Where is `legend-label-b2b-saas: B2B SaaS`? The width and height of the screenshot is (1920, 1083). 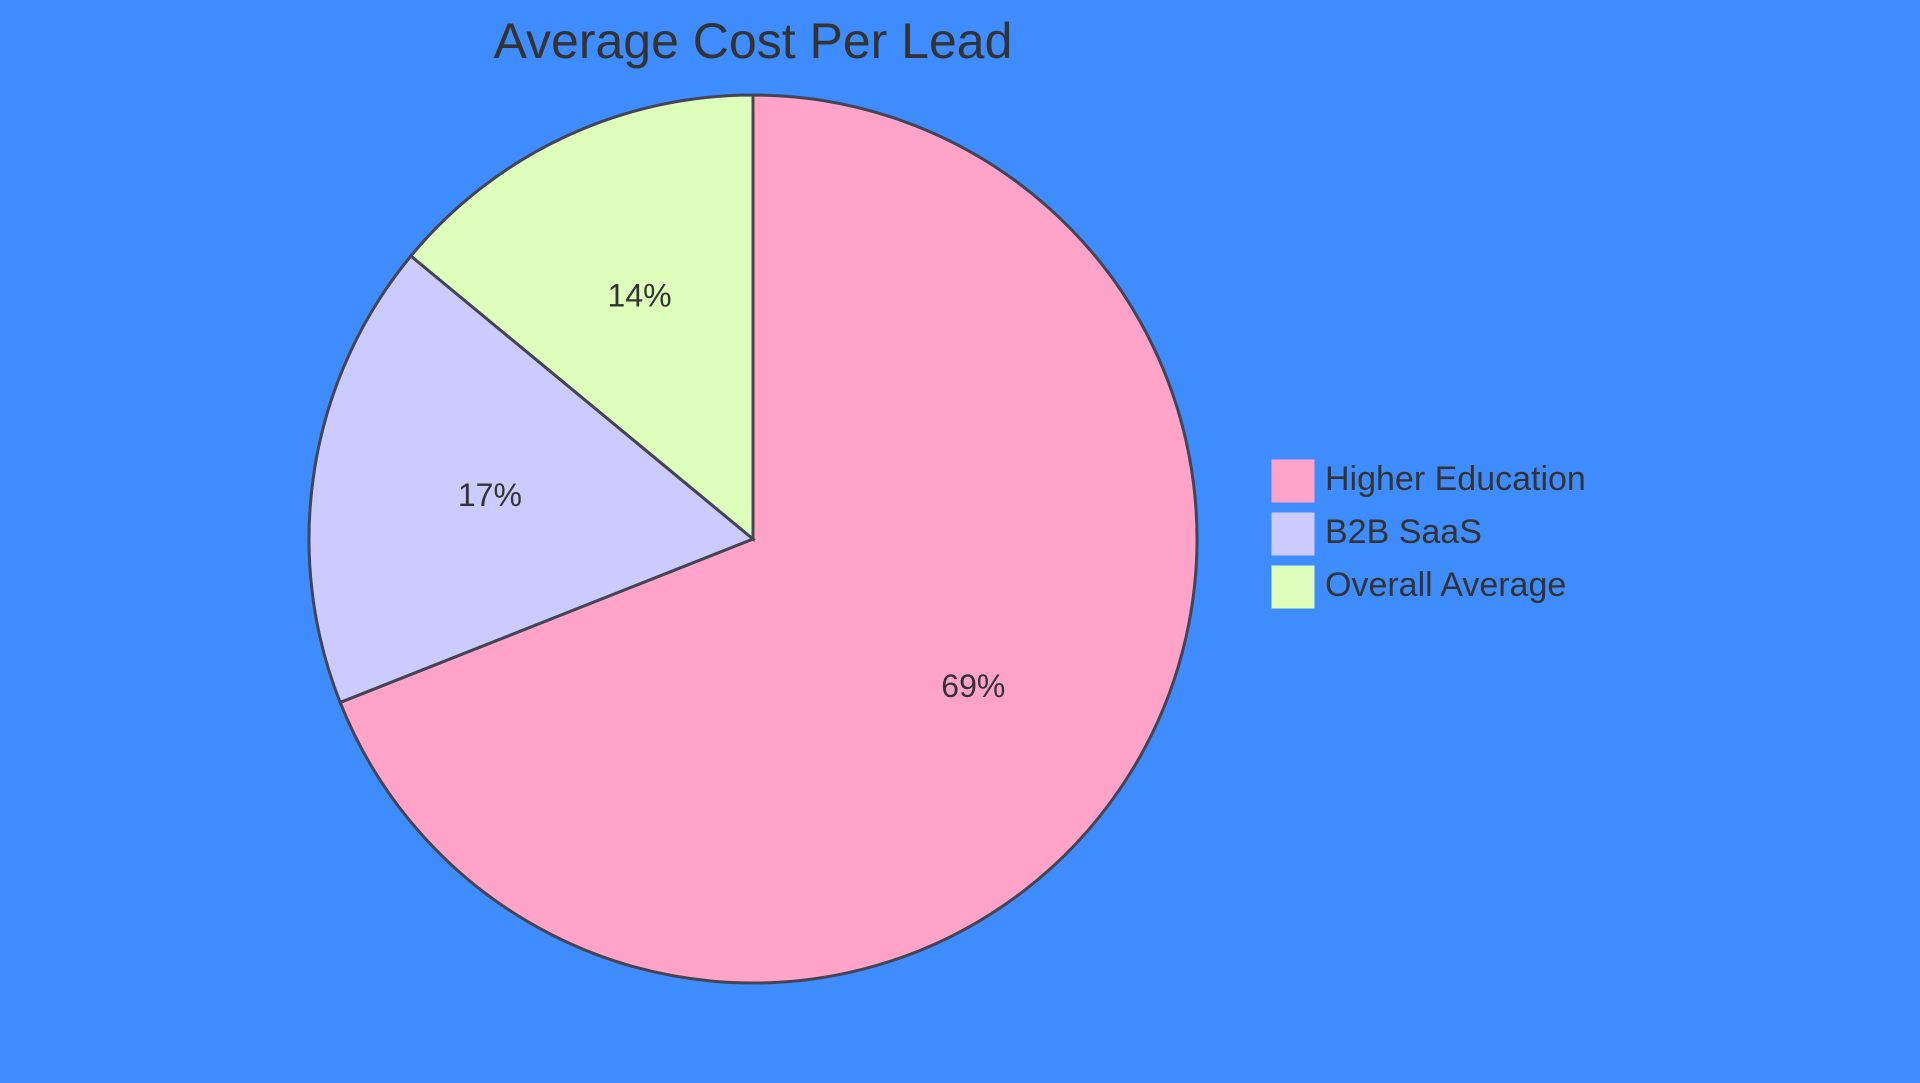
legend-label-b2b-saas: B2B SaaS is located at coordinates (1403, 532).